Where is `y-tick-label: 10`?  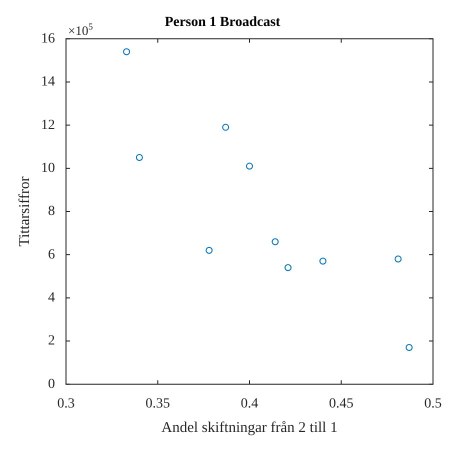 y-tick-label: 10 is located at coordinates (48, 168).